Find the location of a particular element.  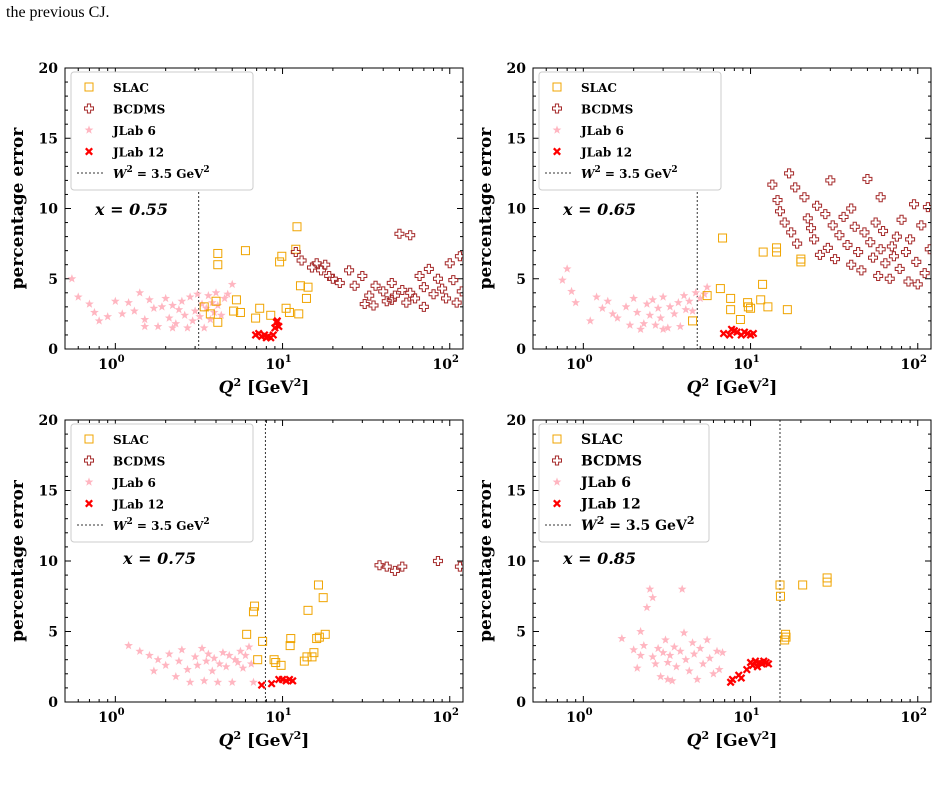

legend-label: JLab 6 is located at coordinates (134, 131).